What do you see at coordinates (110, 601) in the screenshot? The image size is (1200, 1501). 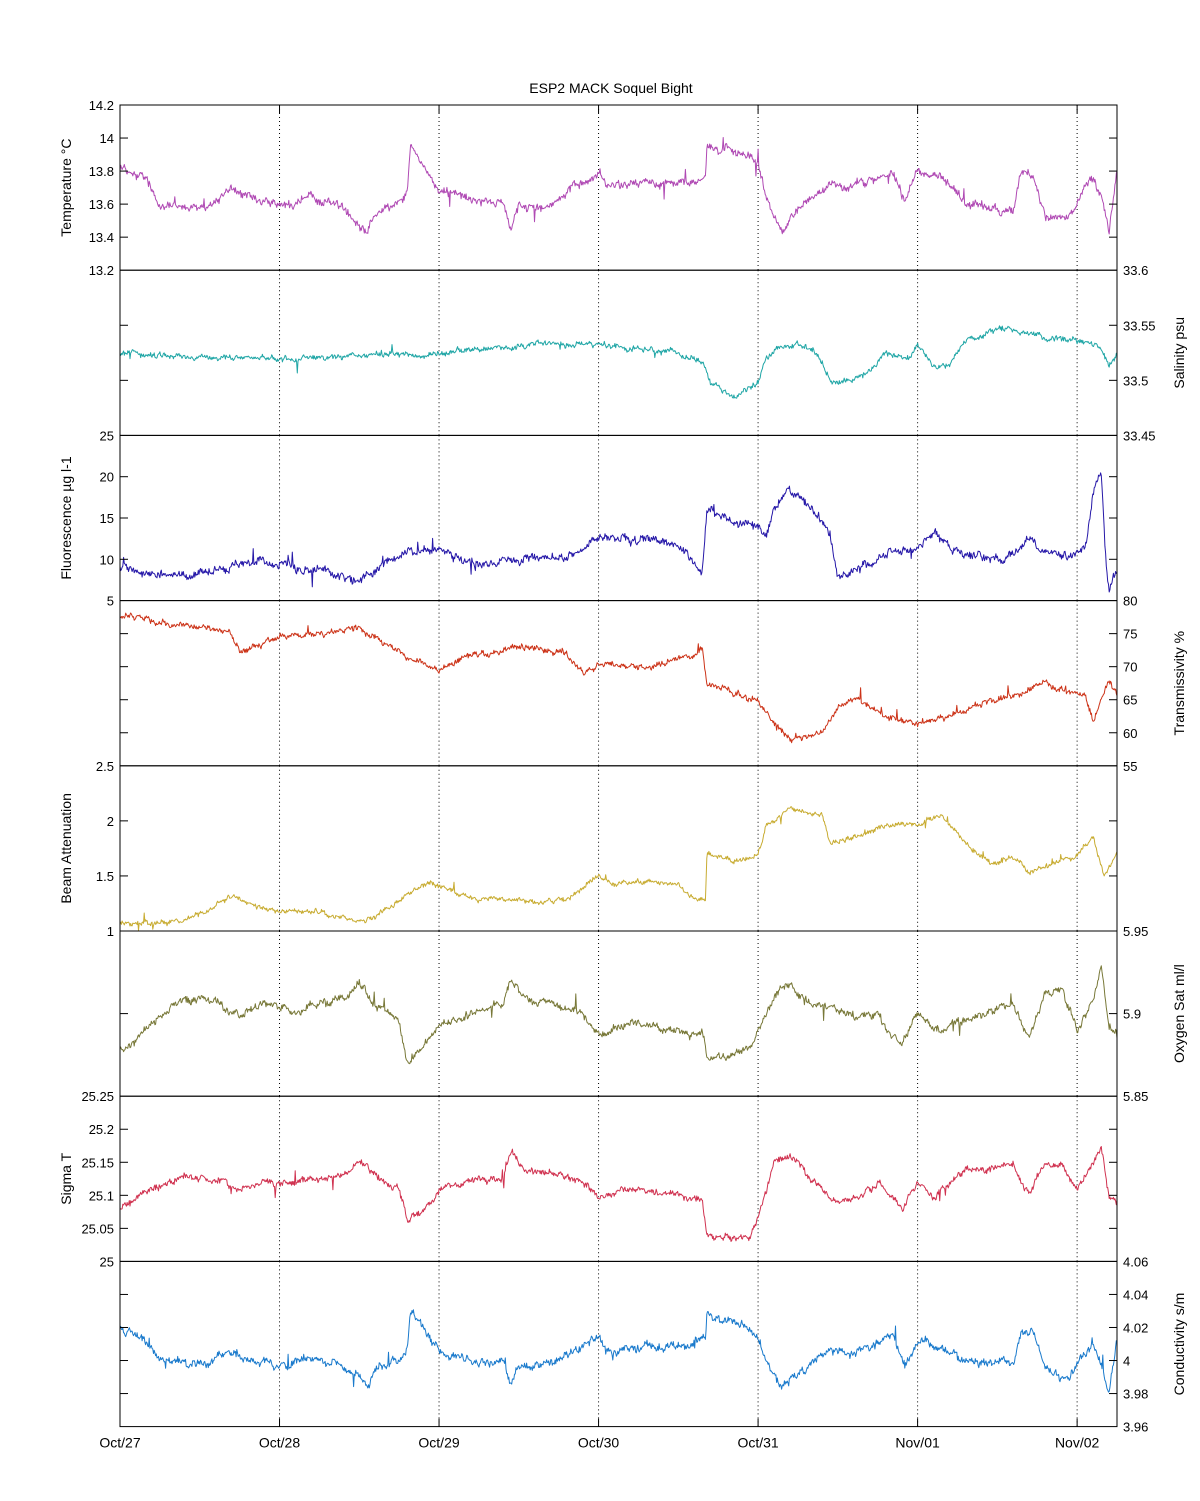 I see `y-limit-label: 5` at bounding box center [110, 601].